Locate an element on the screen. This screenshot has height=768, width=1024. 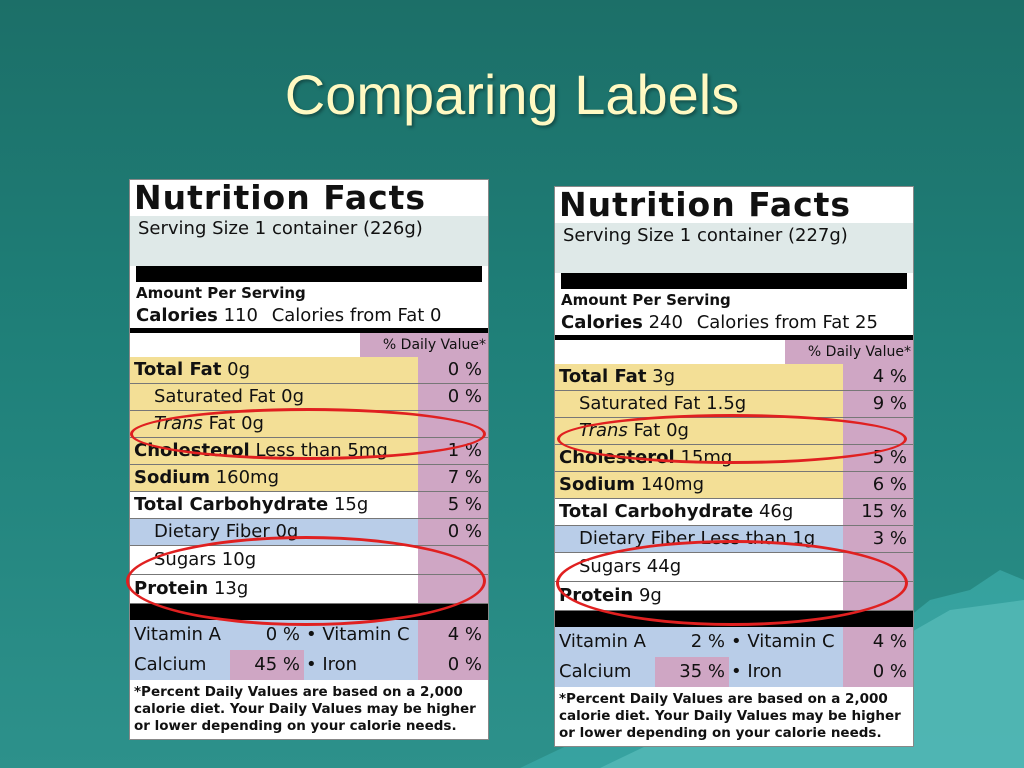
total-carb-row: Total Carbohydrate 46g 15 % is located at coordinates (734, 512).